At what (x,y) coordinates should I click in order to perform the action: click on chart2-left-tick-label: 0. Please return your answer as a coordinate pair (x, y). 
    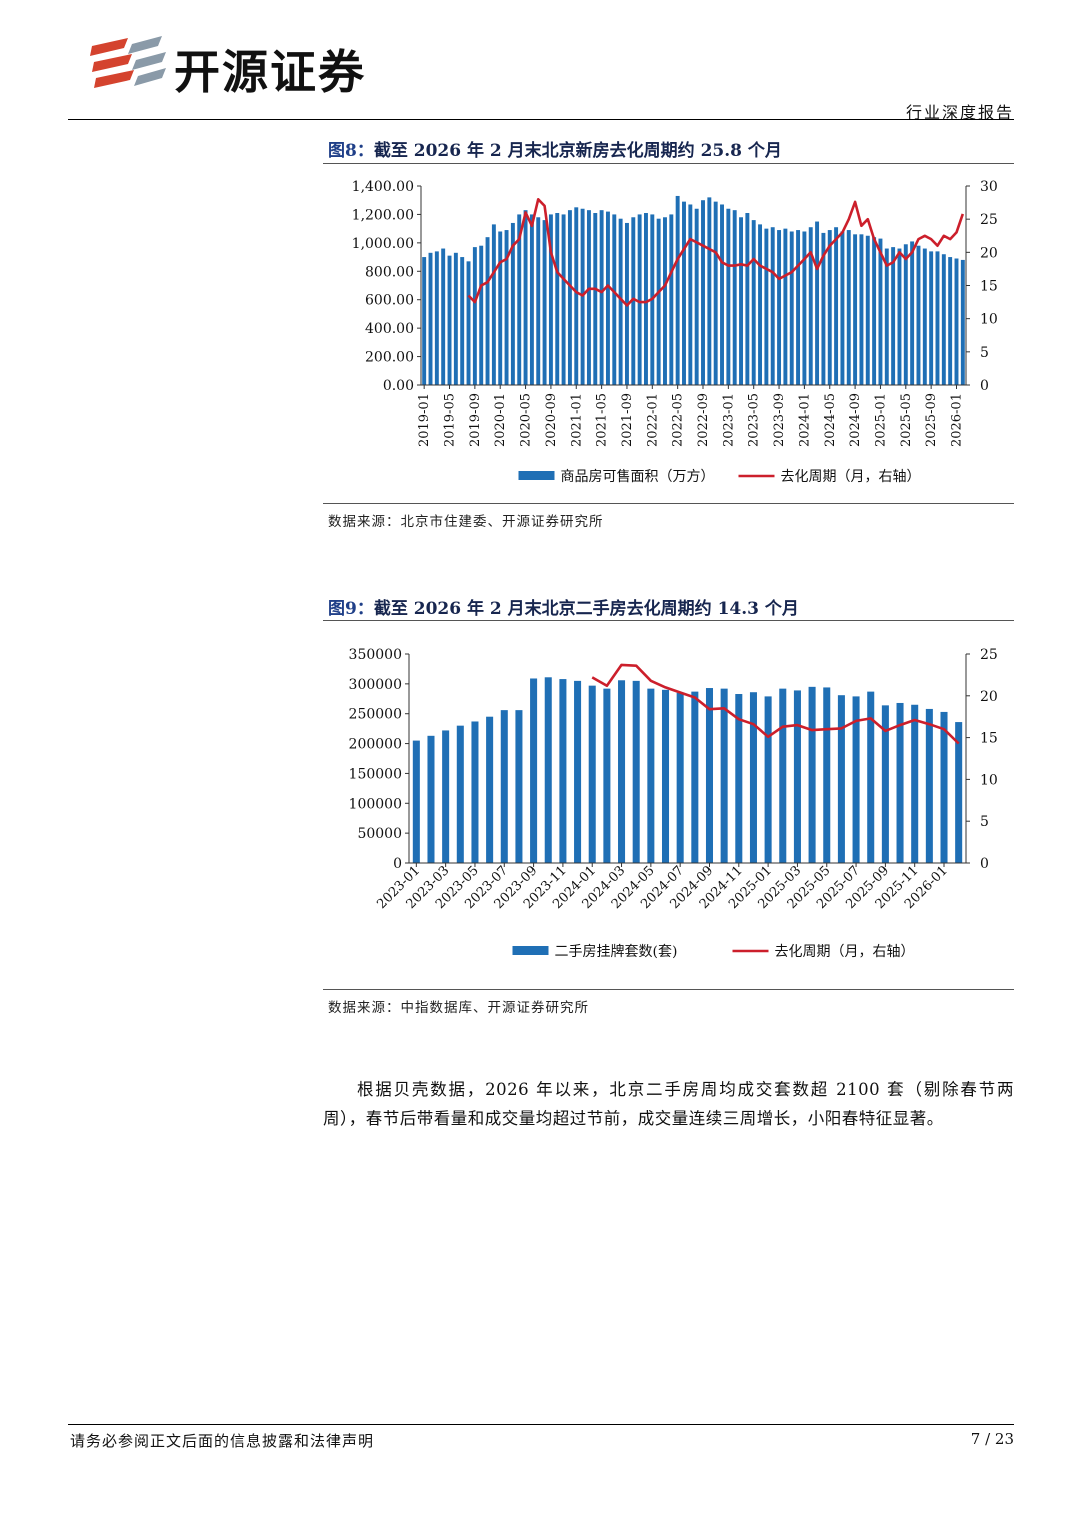
    Looking at the image, I should click on (397, 864).